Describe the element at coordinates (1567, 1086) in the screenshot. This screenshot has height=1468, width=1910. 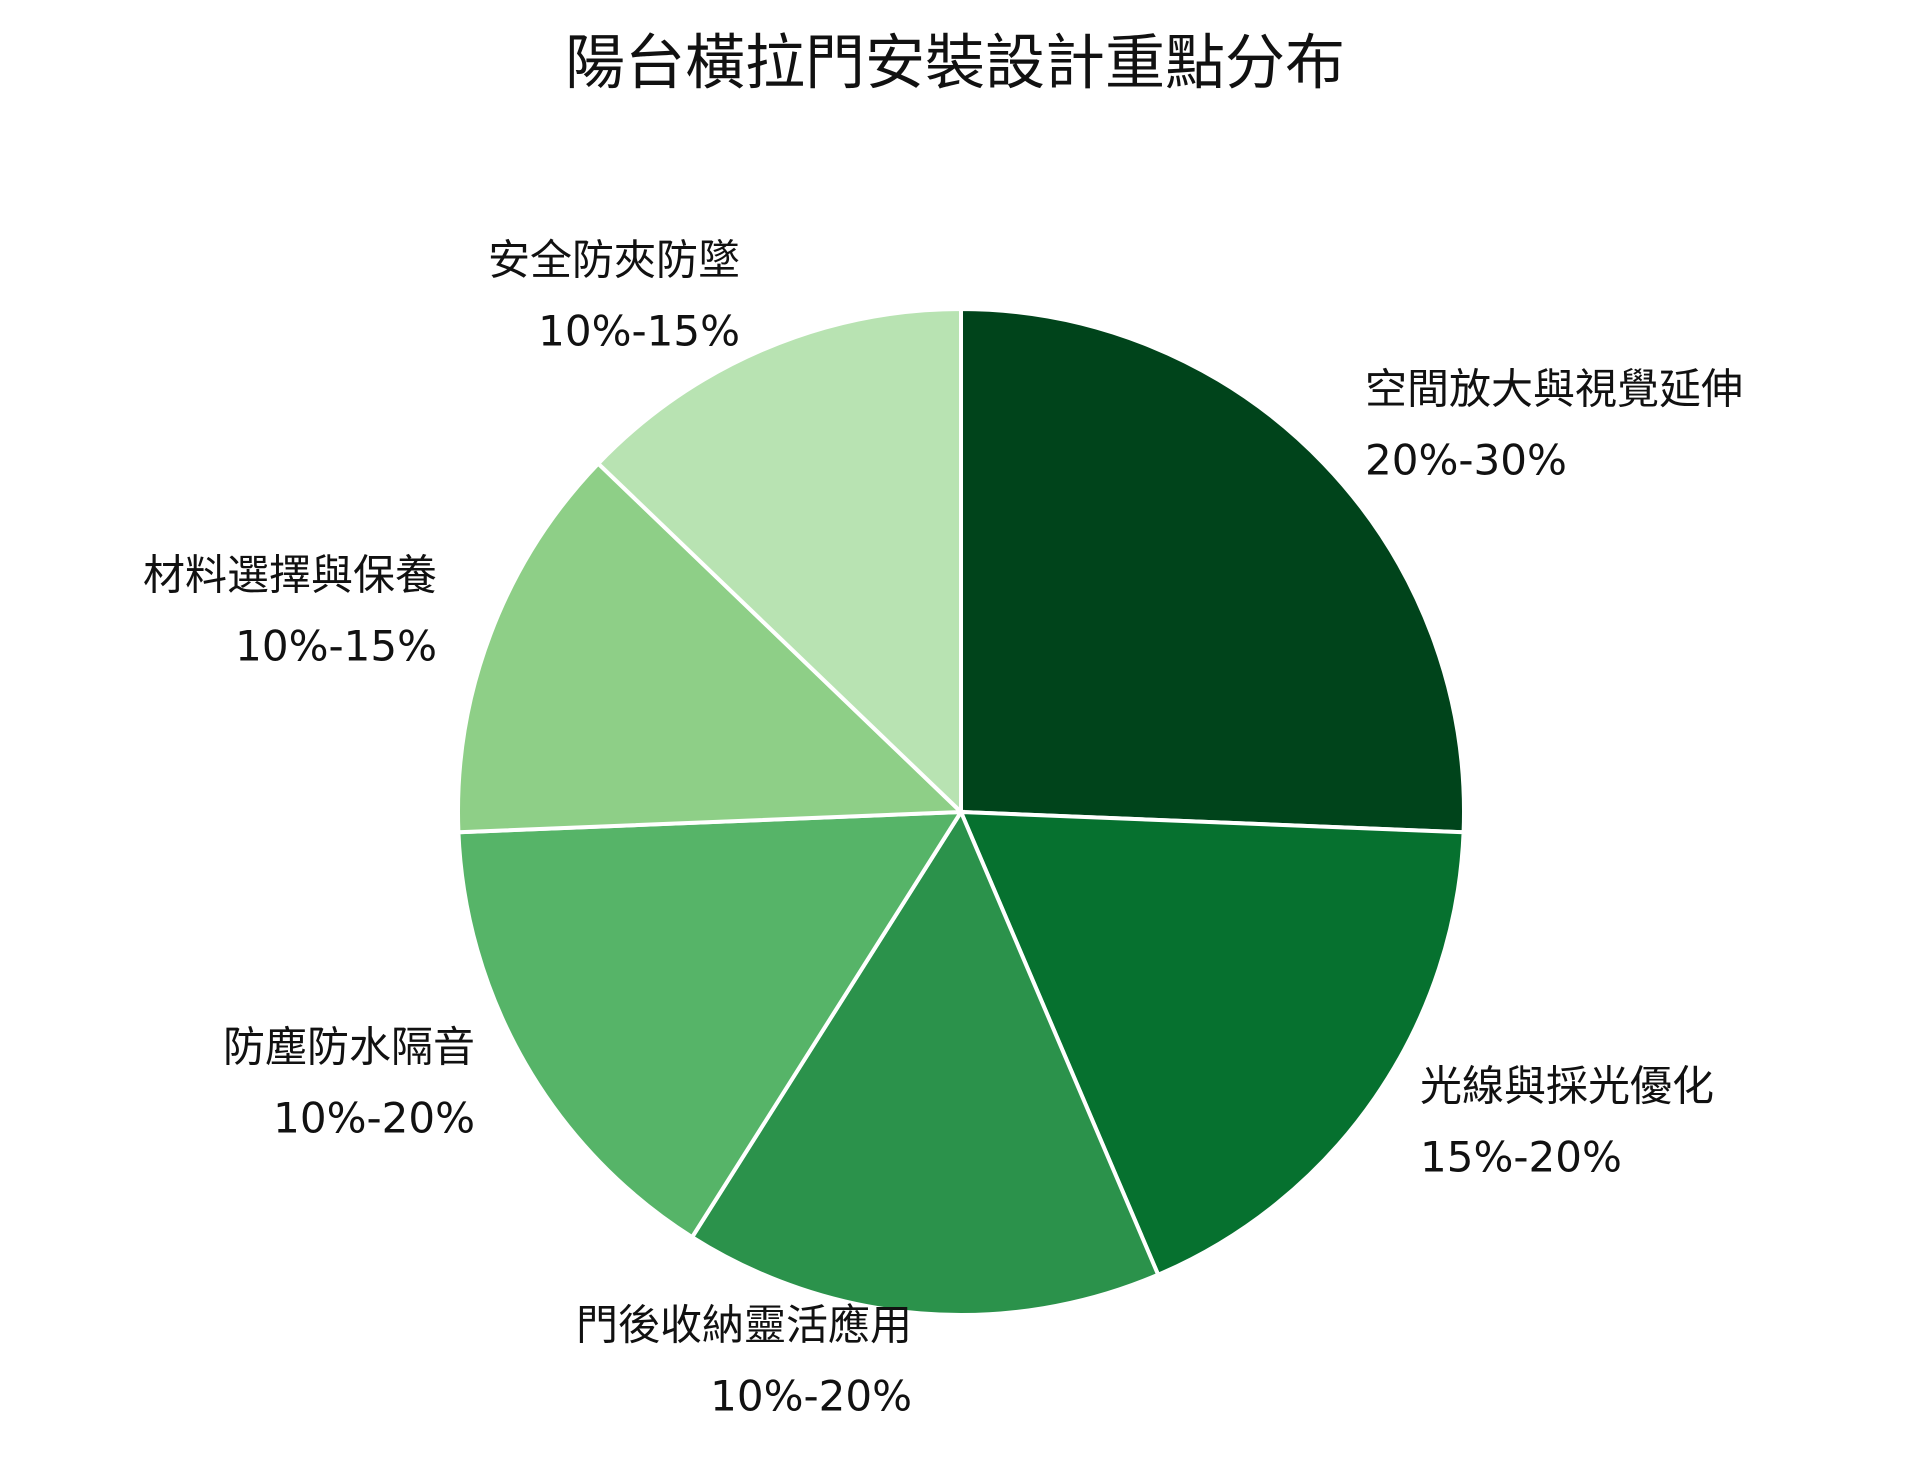
I see `slice-label: 光線與採光優化` at that location.